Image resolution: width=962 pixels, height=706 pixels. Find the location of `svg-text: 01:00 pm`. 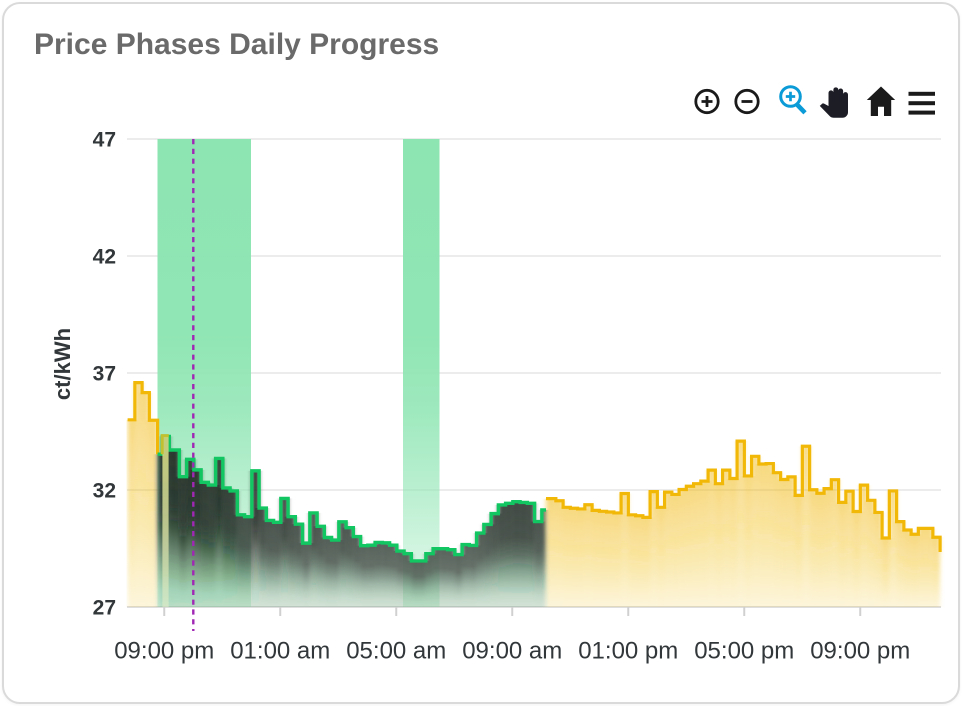

svg-text: 01:00 pm is located at coordinates (628, 651).